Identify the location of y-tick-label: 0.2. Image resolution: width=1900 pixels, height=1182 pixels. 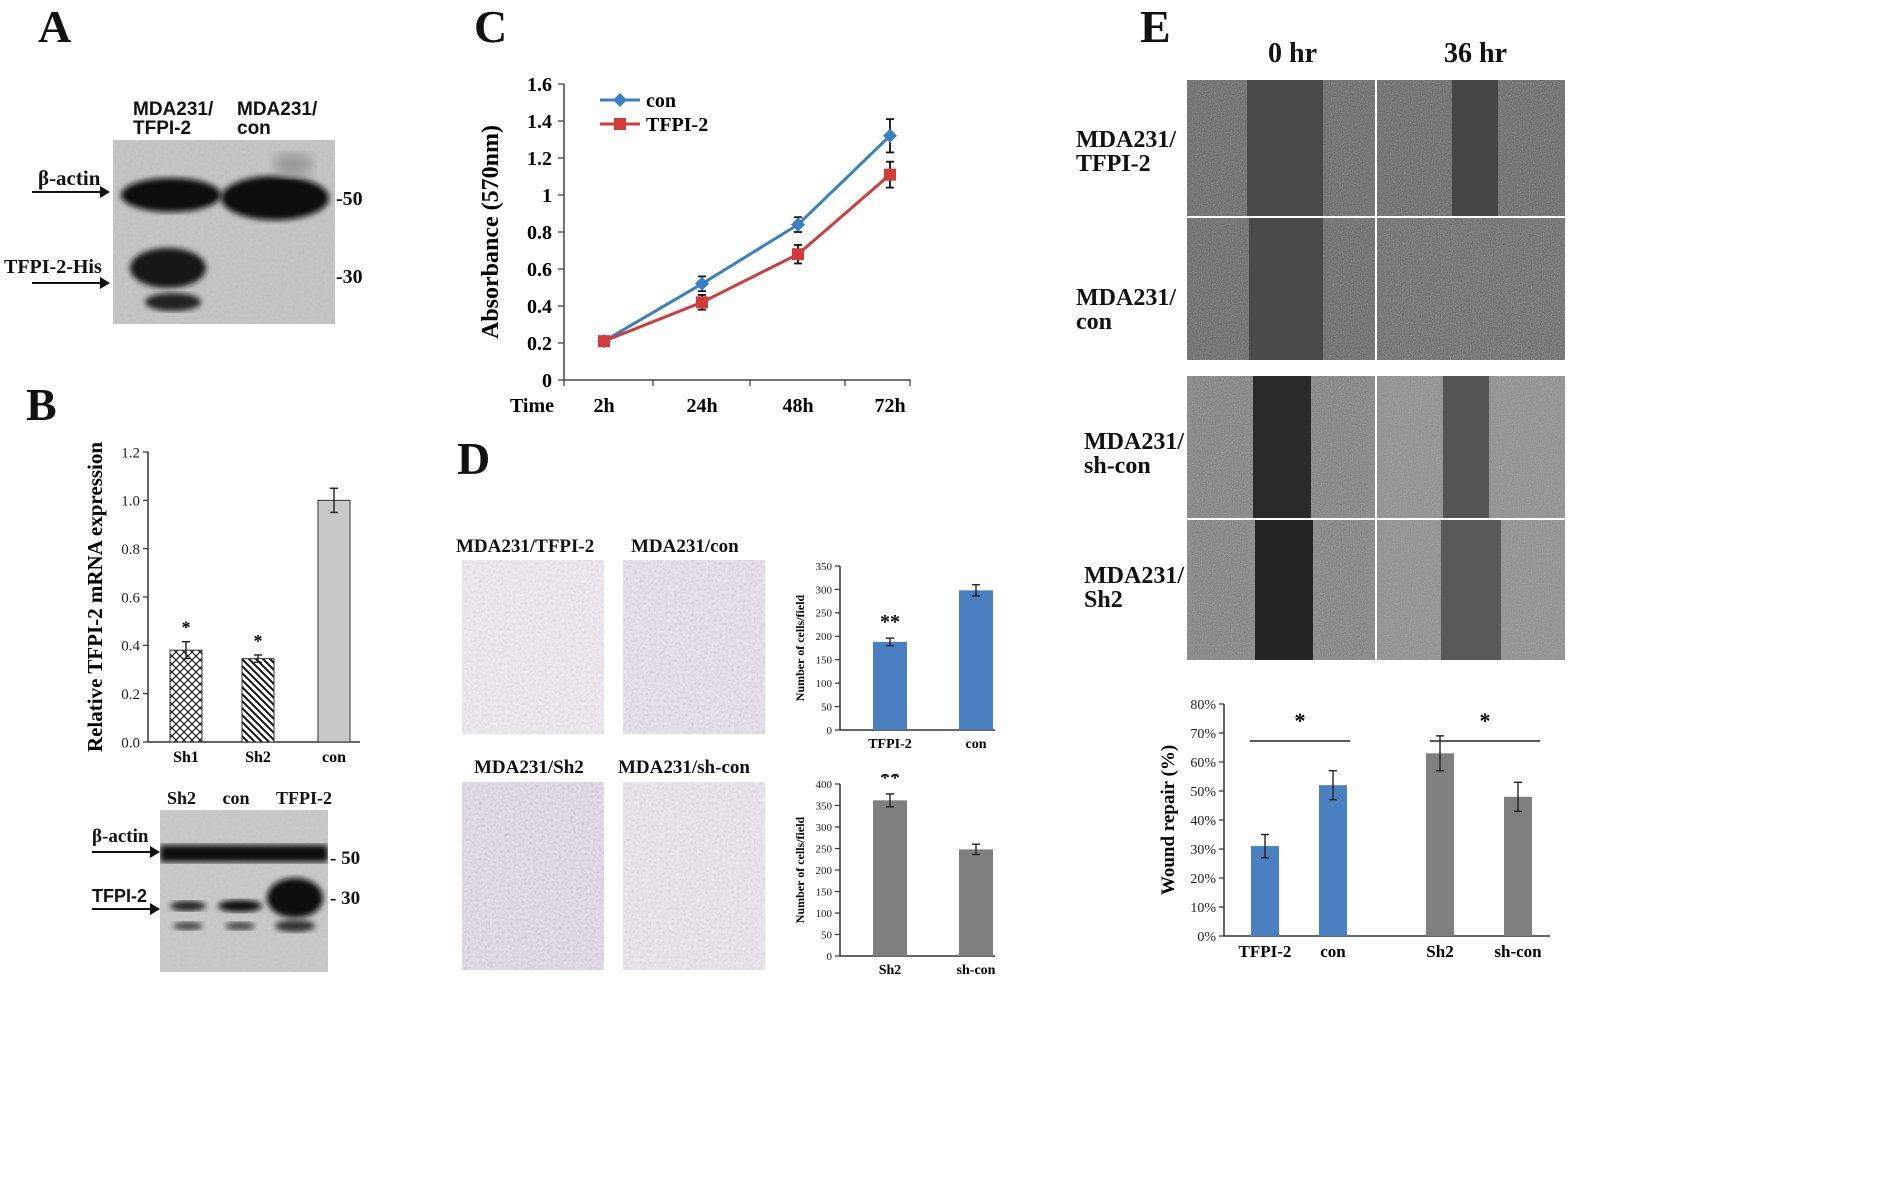
(130, 695).